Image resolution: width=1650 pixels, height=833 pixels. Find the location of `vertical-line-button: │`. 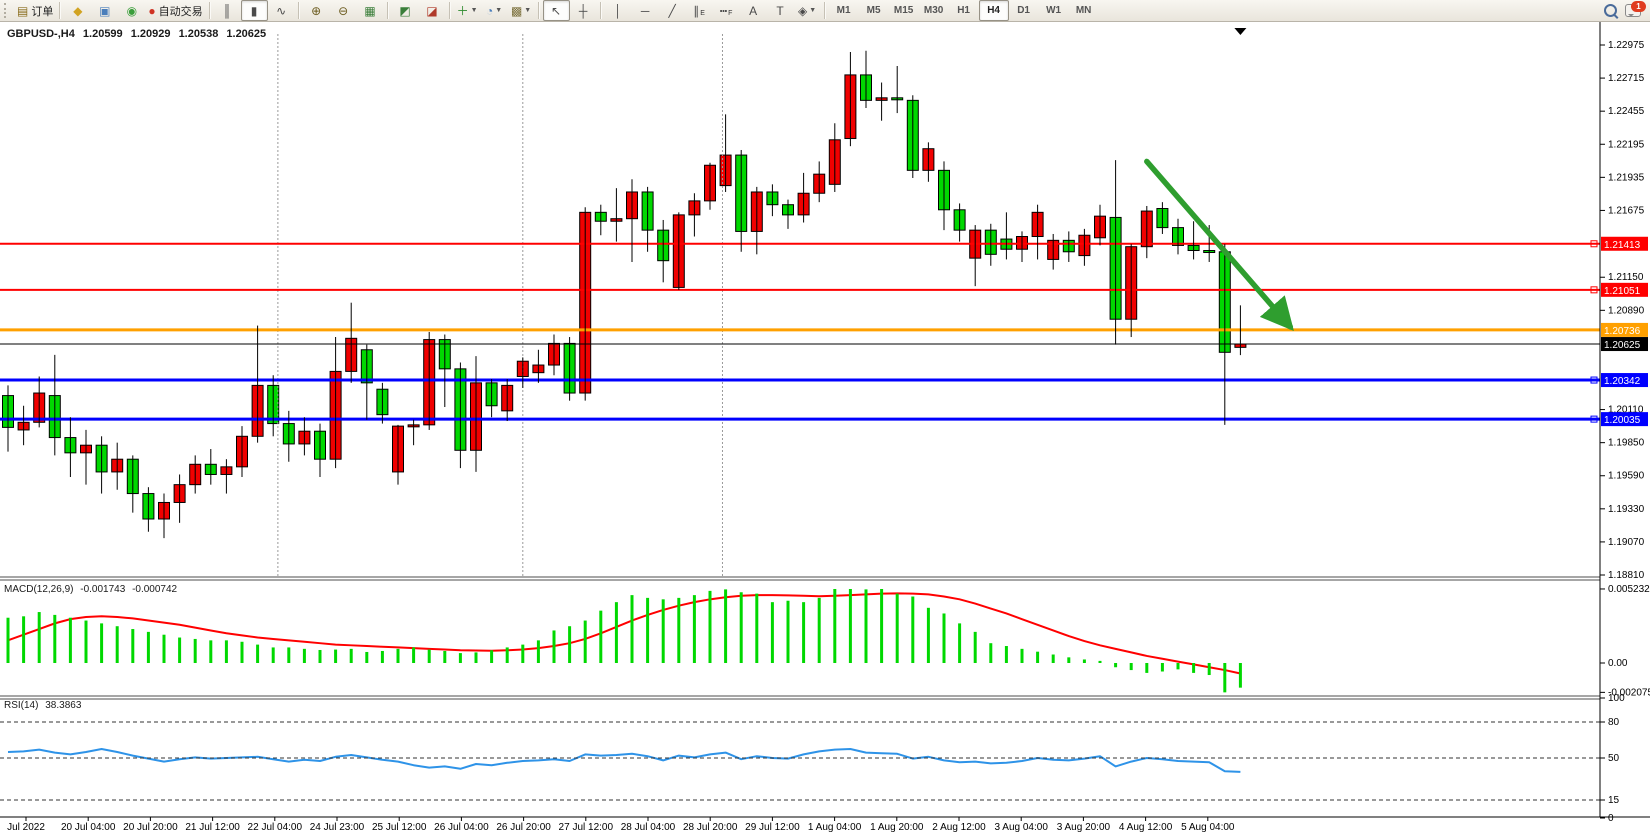

vertical-line-button: │ is located at coordinates (618, 10).